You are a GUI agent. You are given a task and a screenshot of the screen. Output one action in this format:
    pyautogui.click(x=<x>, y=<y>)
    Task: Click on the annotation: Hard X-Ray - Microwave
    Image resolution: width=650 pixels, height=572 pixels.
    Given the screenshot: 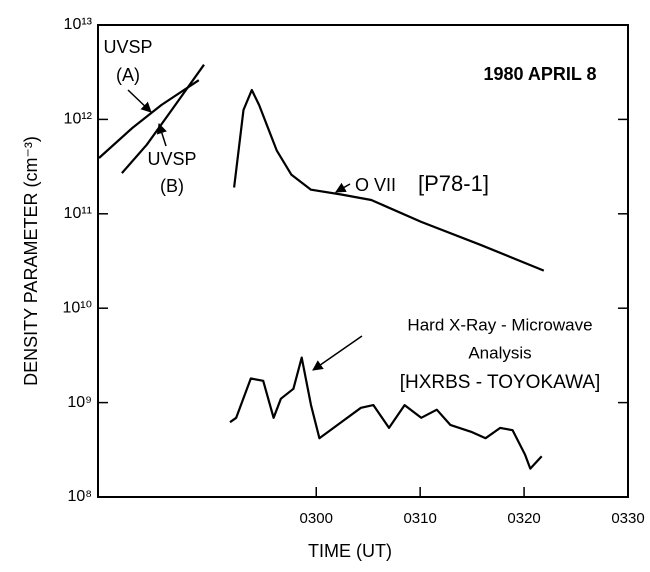 What is the action you would take?
    pyautogui.click(x=499, y=324)
    